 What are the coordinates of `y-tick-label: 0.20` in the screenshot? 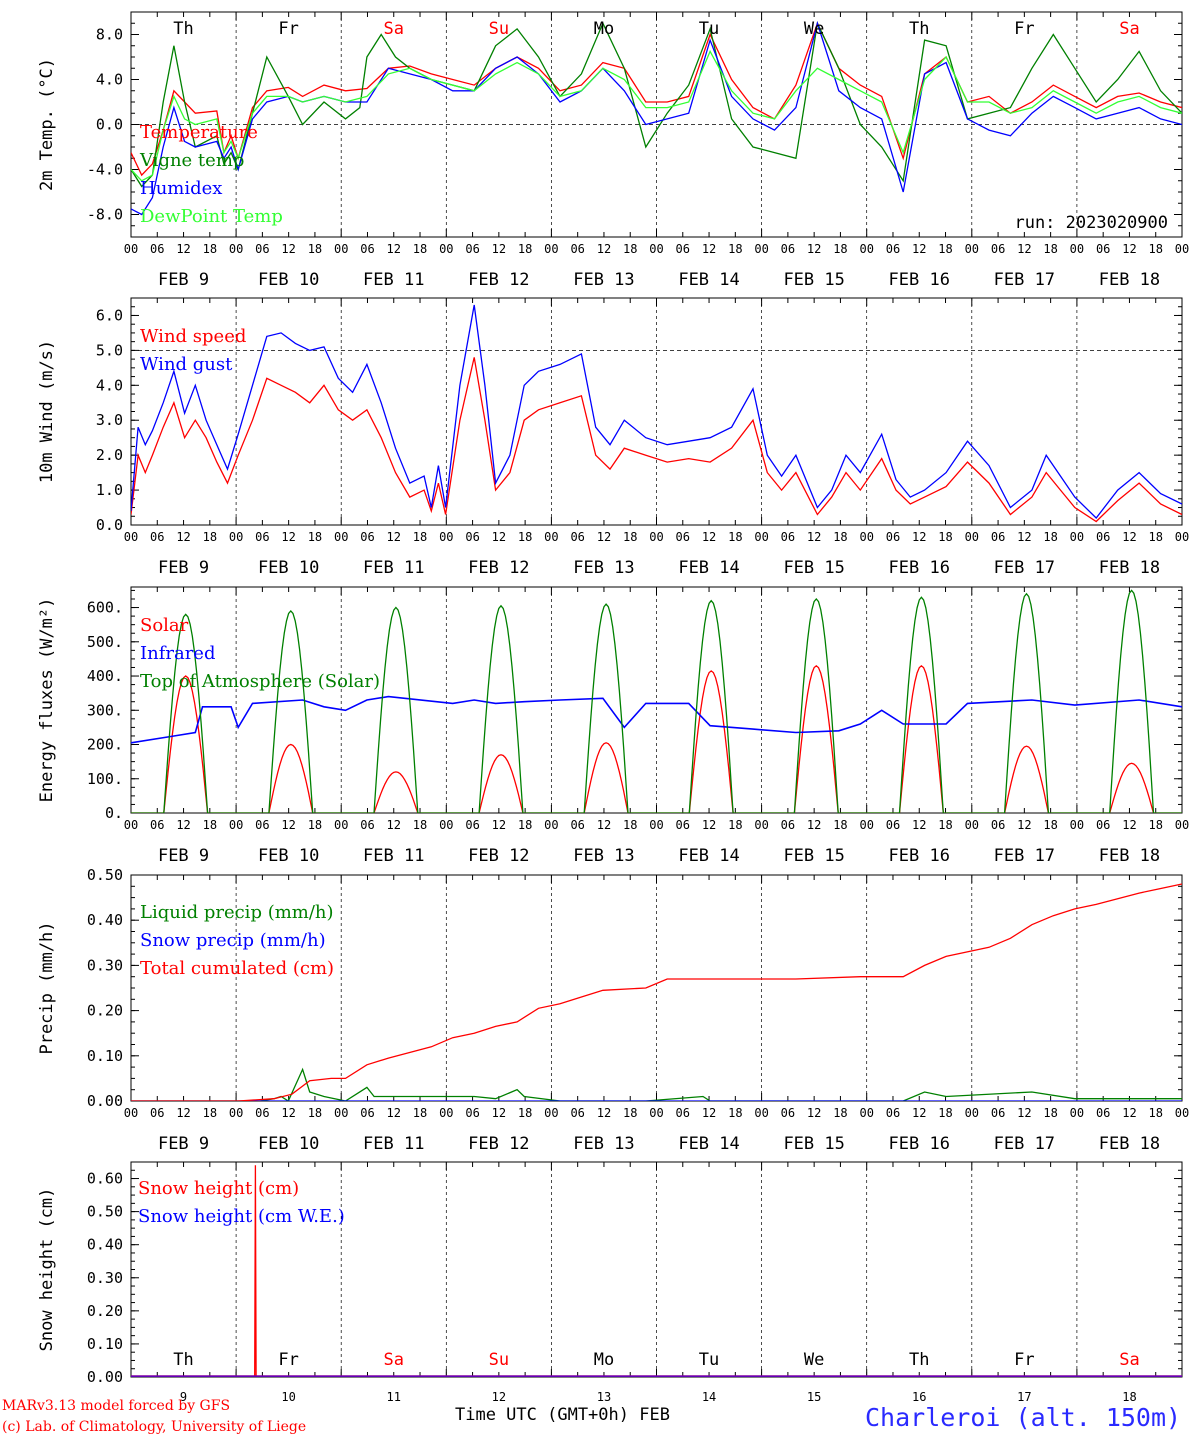 It's located at (105, 1311).